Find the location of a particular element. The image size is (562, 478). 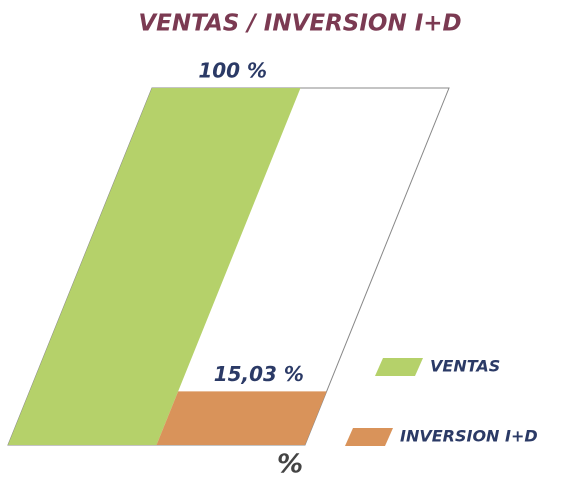

legend-label: INVERSION I+D is located at coordinates (469, 436).